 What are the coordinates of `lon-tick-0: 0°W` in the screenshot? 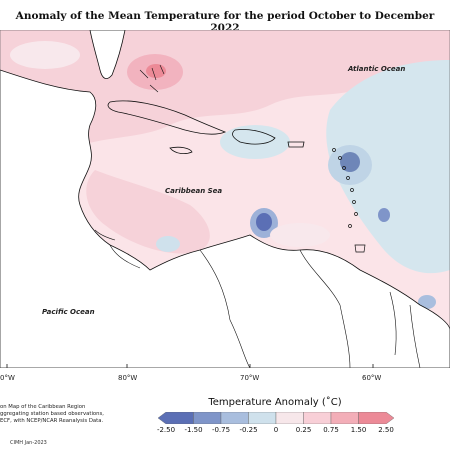 It's located at (7, 378).